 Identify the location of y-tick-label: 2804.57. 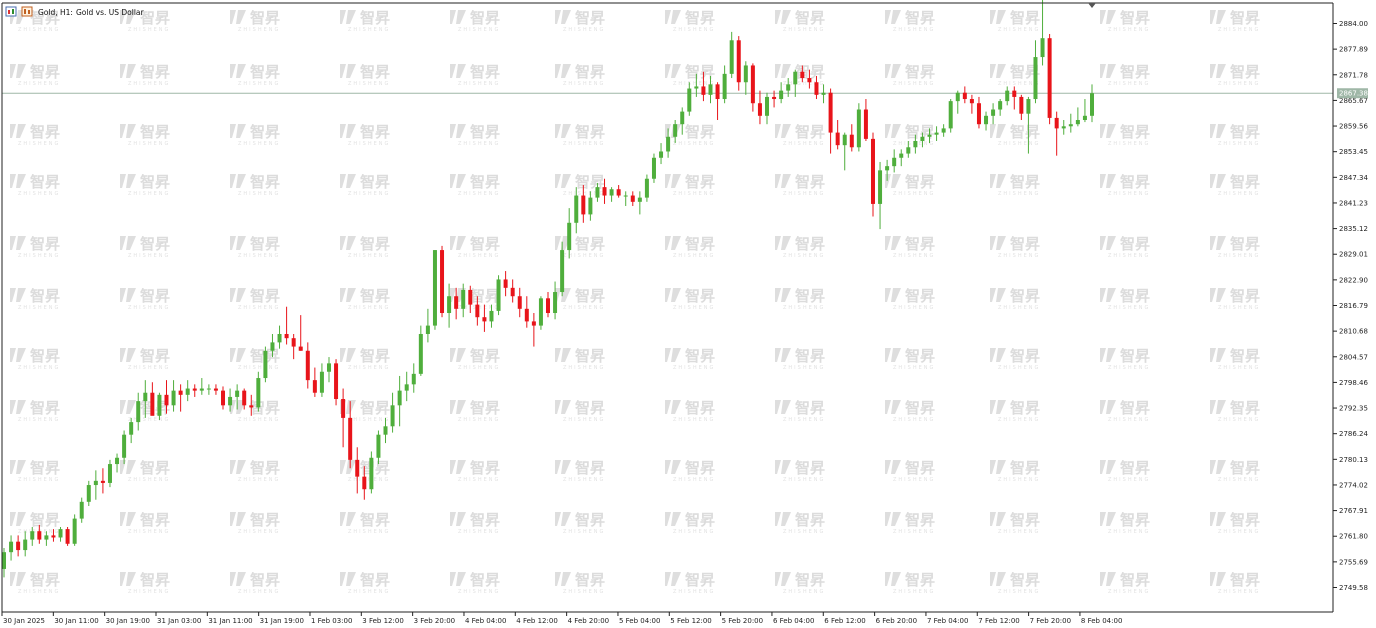
(1353, 357).